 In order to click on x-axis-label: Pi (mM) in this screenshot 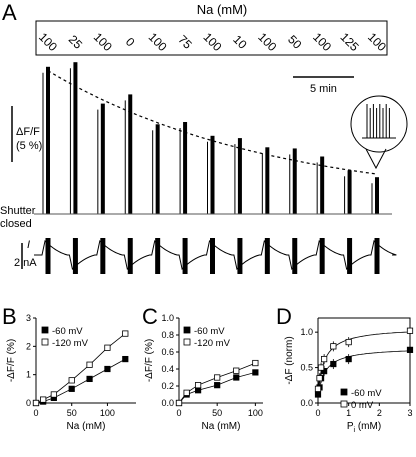, I will do `click(364, 427)`.